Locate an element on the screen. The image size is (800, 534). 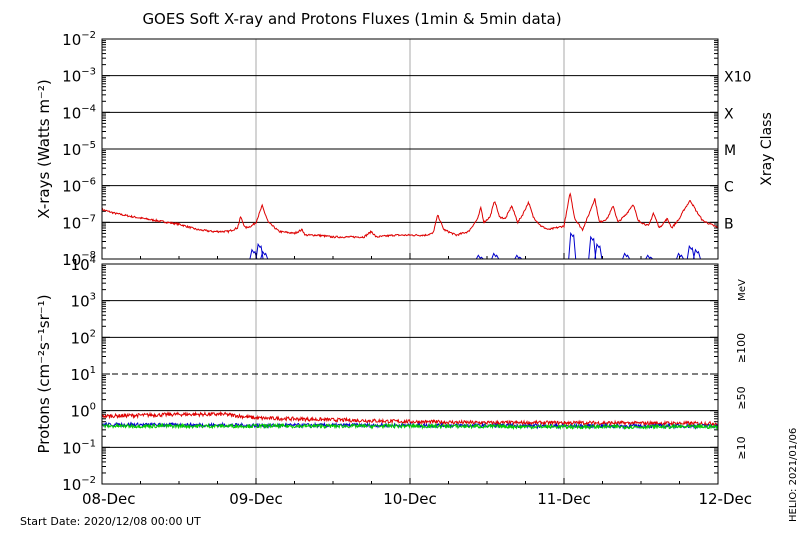
y-tick-label: 10⁻⁶ is located at coordinates (79, 186).